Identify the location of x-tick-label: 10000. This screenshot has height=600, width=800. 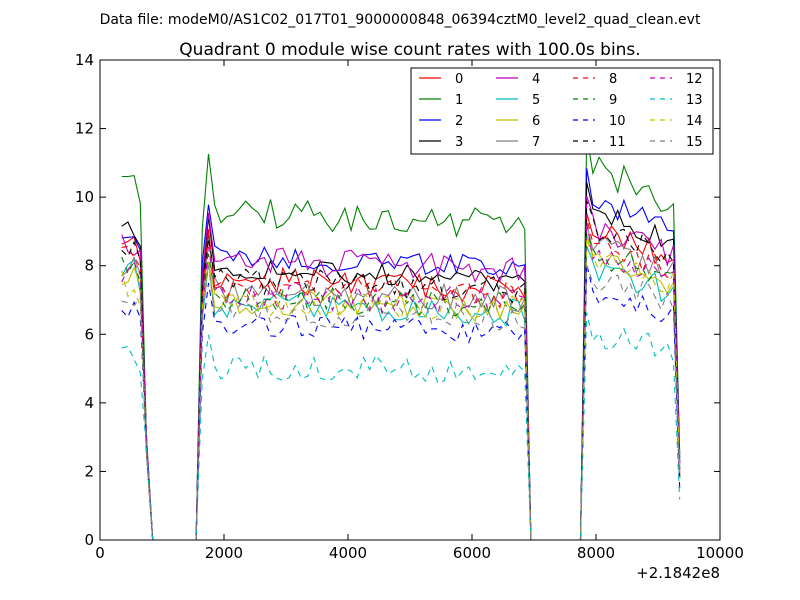
(720, 553).